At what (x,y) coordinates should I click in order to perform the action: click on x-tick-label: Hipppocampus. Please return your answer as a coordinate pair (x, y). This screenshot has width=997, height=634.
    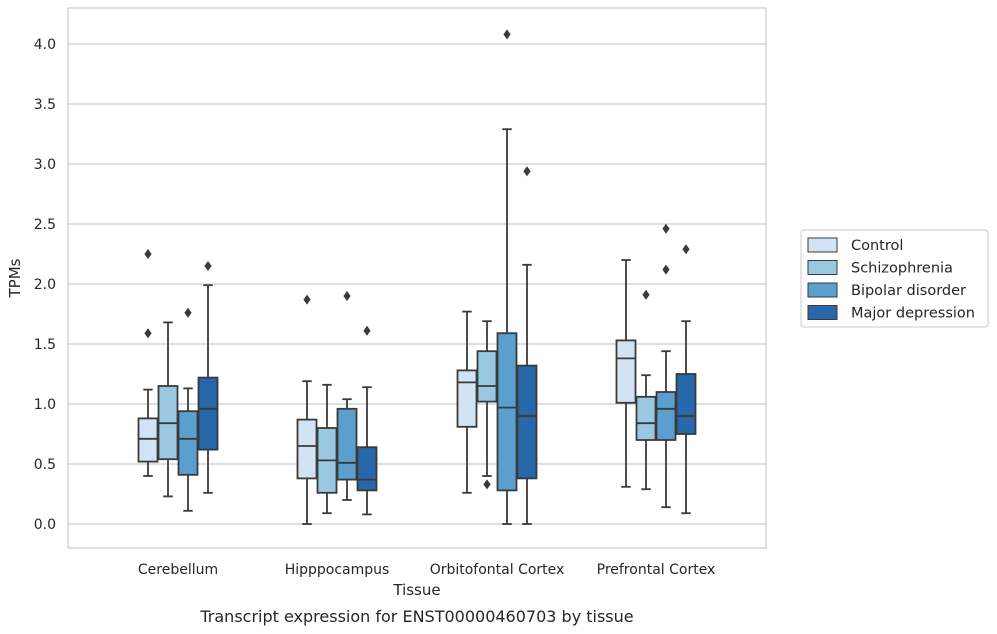
    Looking at the image, I should click on (337, 570).